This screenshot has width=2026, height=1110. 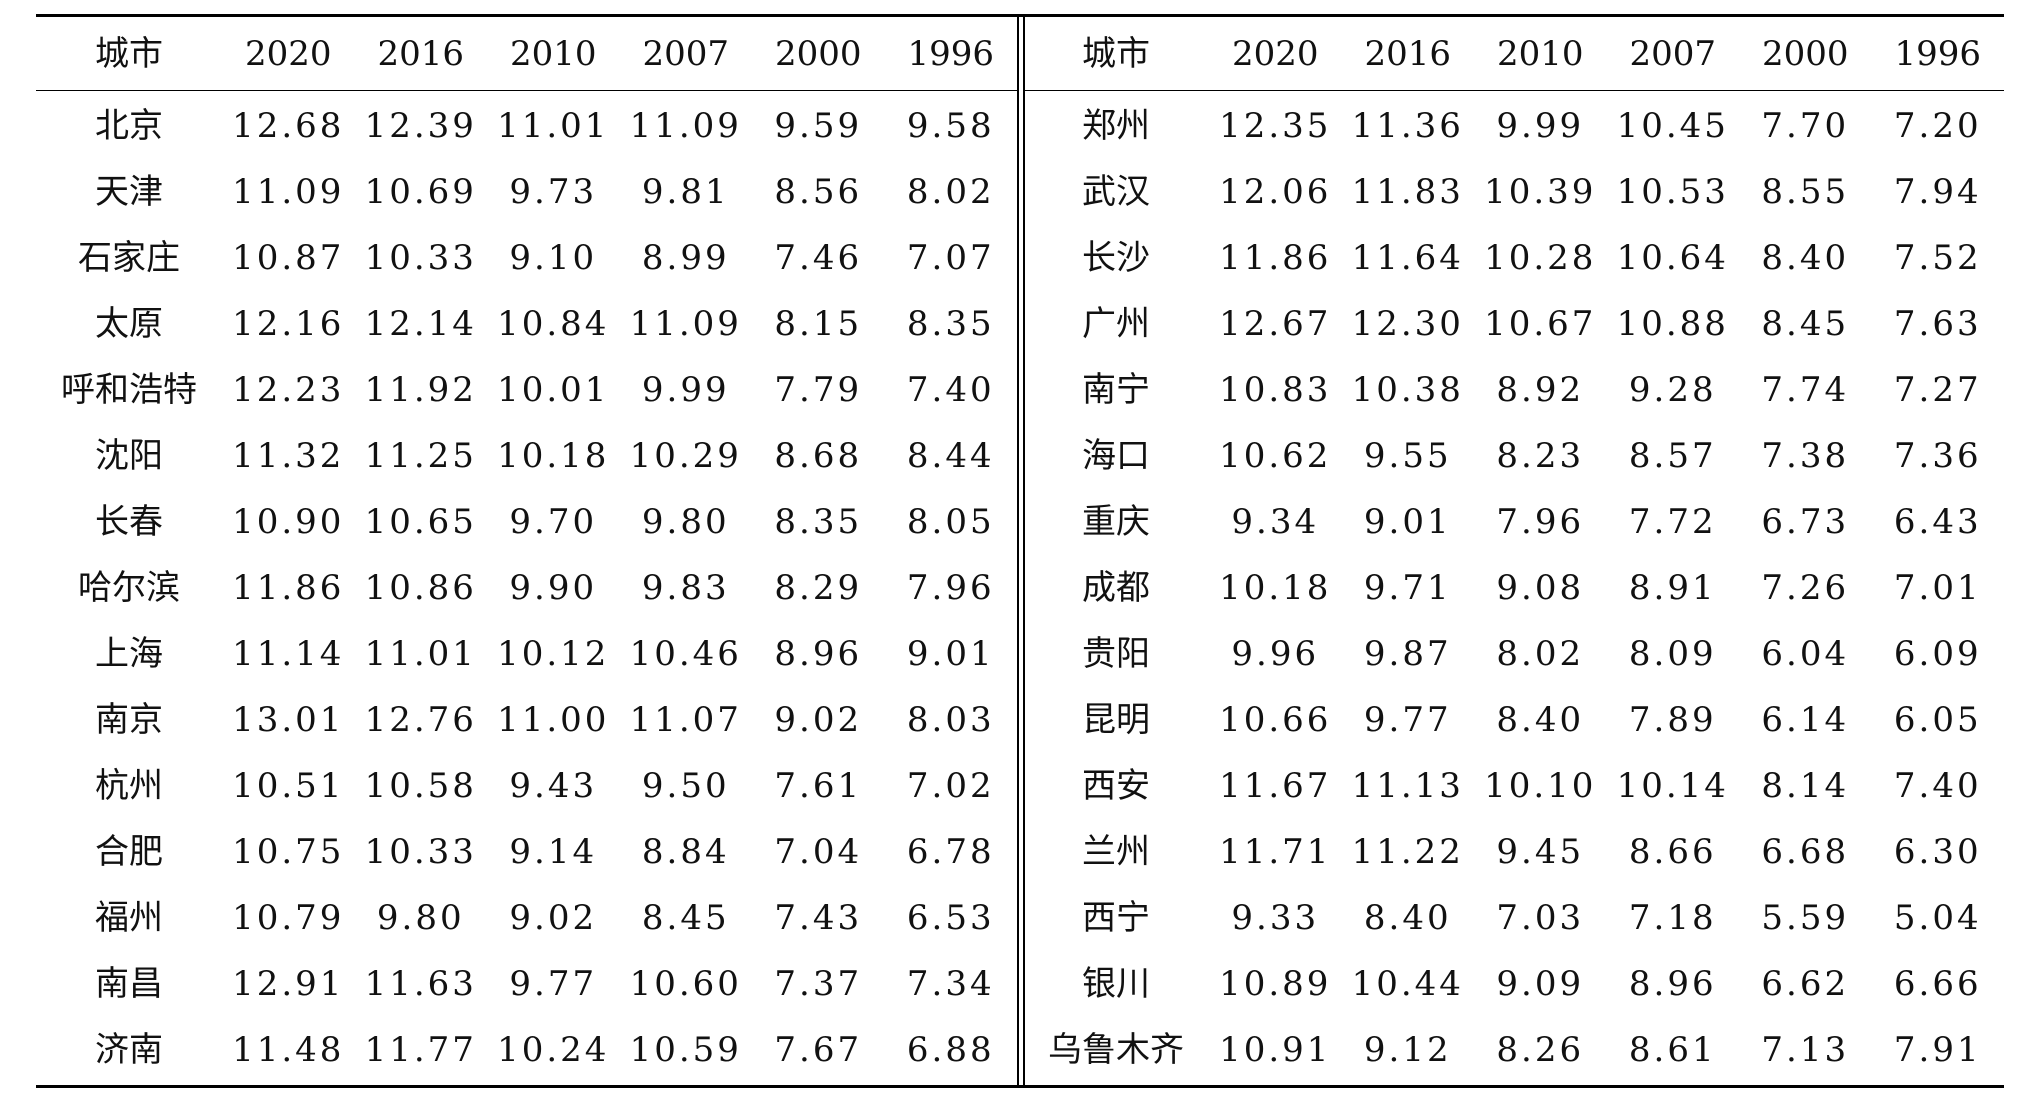 What do you see at coordinates (129, 654) in the screenshot?
I see `city-name-cell: 上海` at bounding box center [129, 654].